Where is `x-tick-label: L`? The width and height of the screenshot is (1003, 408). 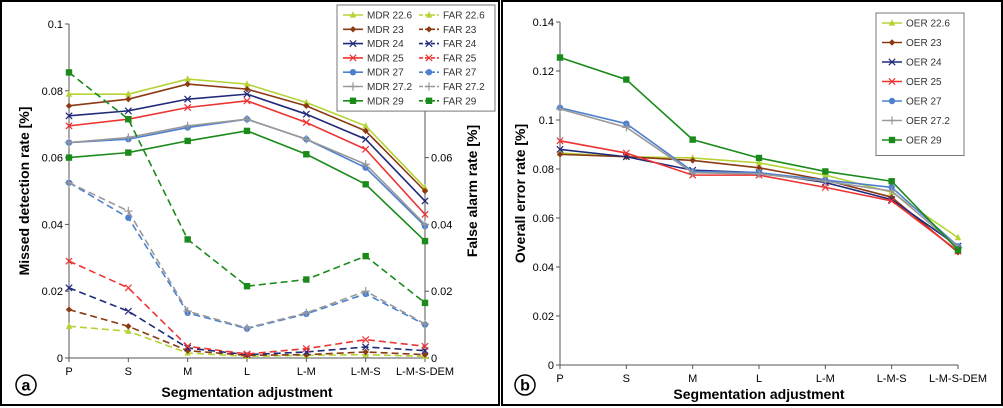 x-tick-label: L is located at coordinates (247, 372).